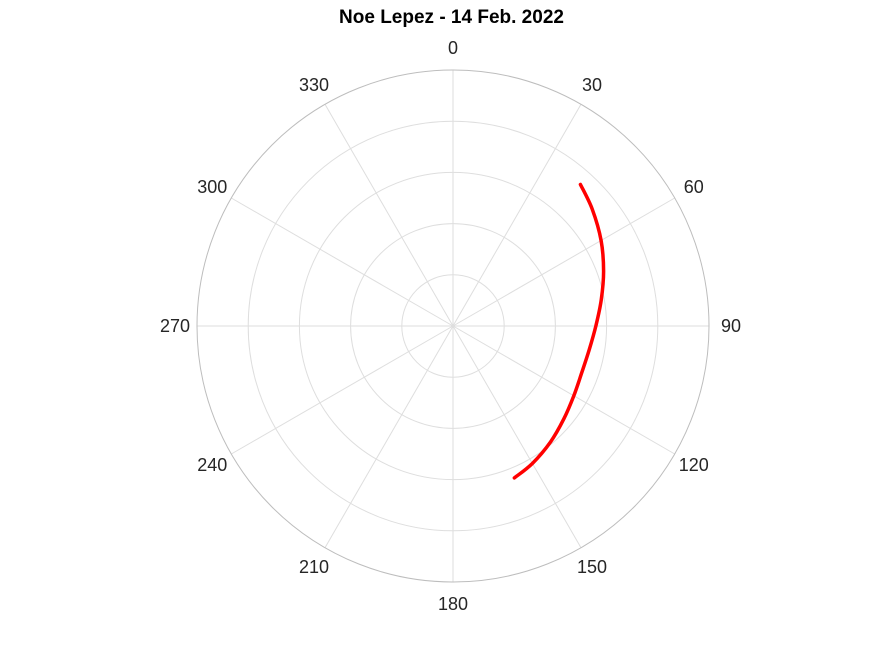  I want to click on theta-tick-label-120: 120, so click(694, 465).